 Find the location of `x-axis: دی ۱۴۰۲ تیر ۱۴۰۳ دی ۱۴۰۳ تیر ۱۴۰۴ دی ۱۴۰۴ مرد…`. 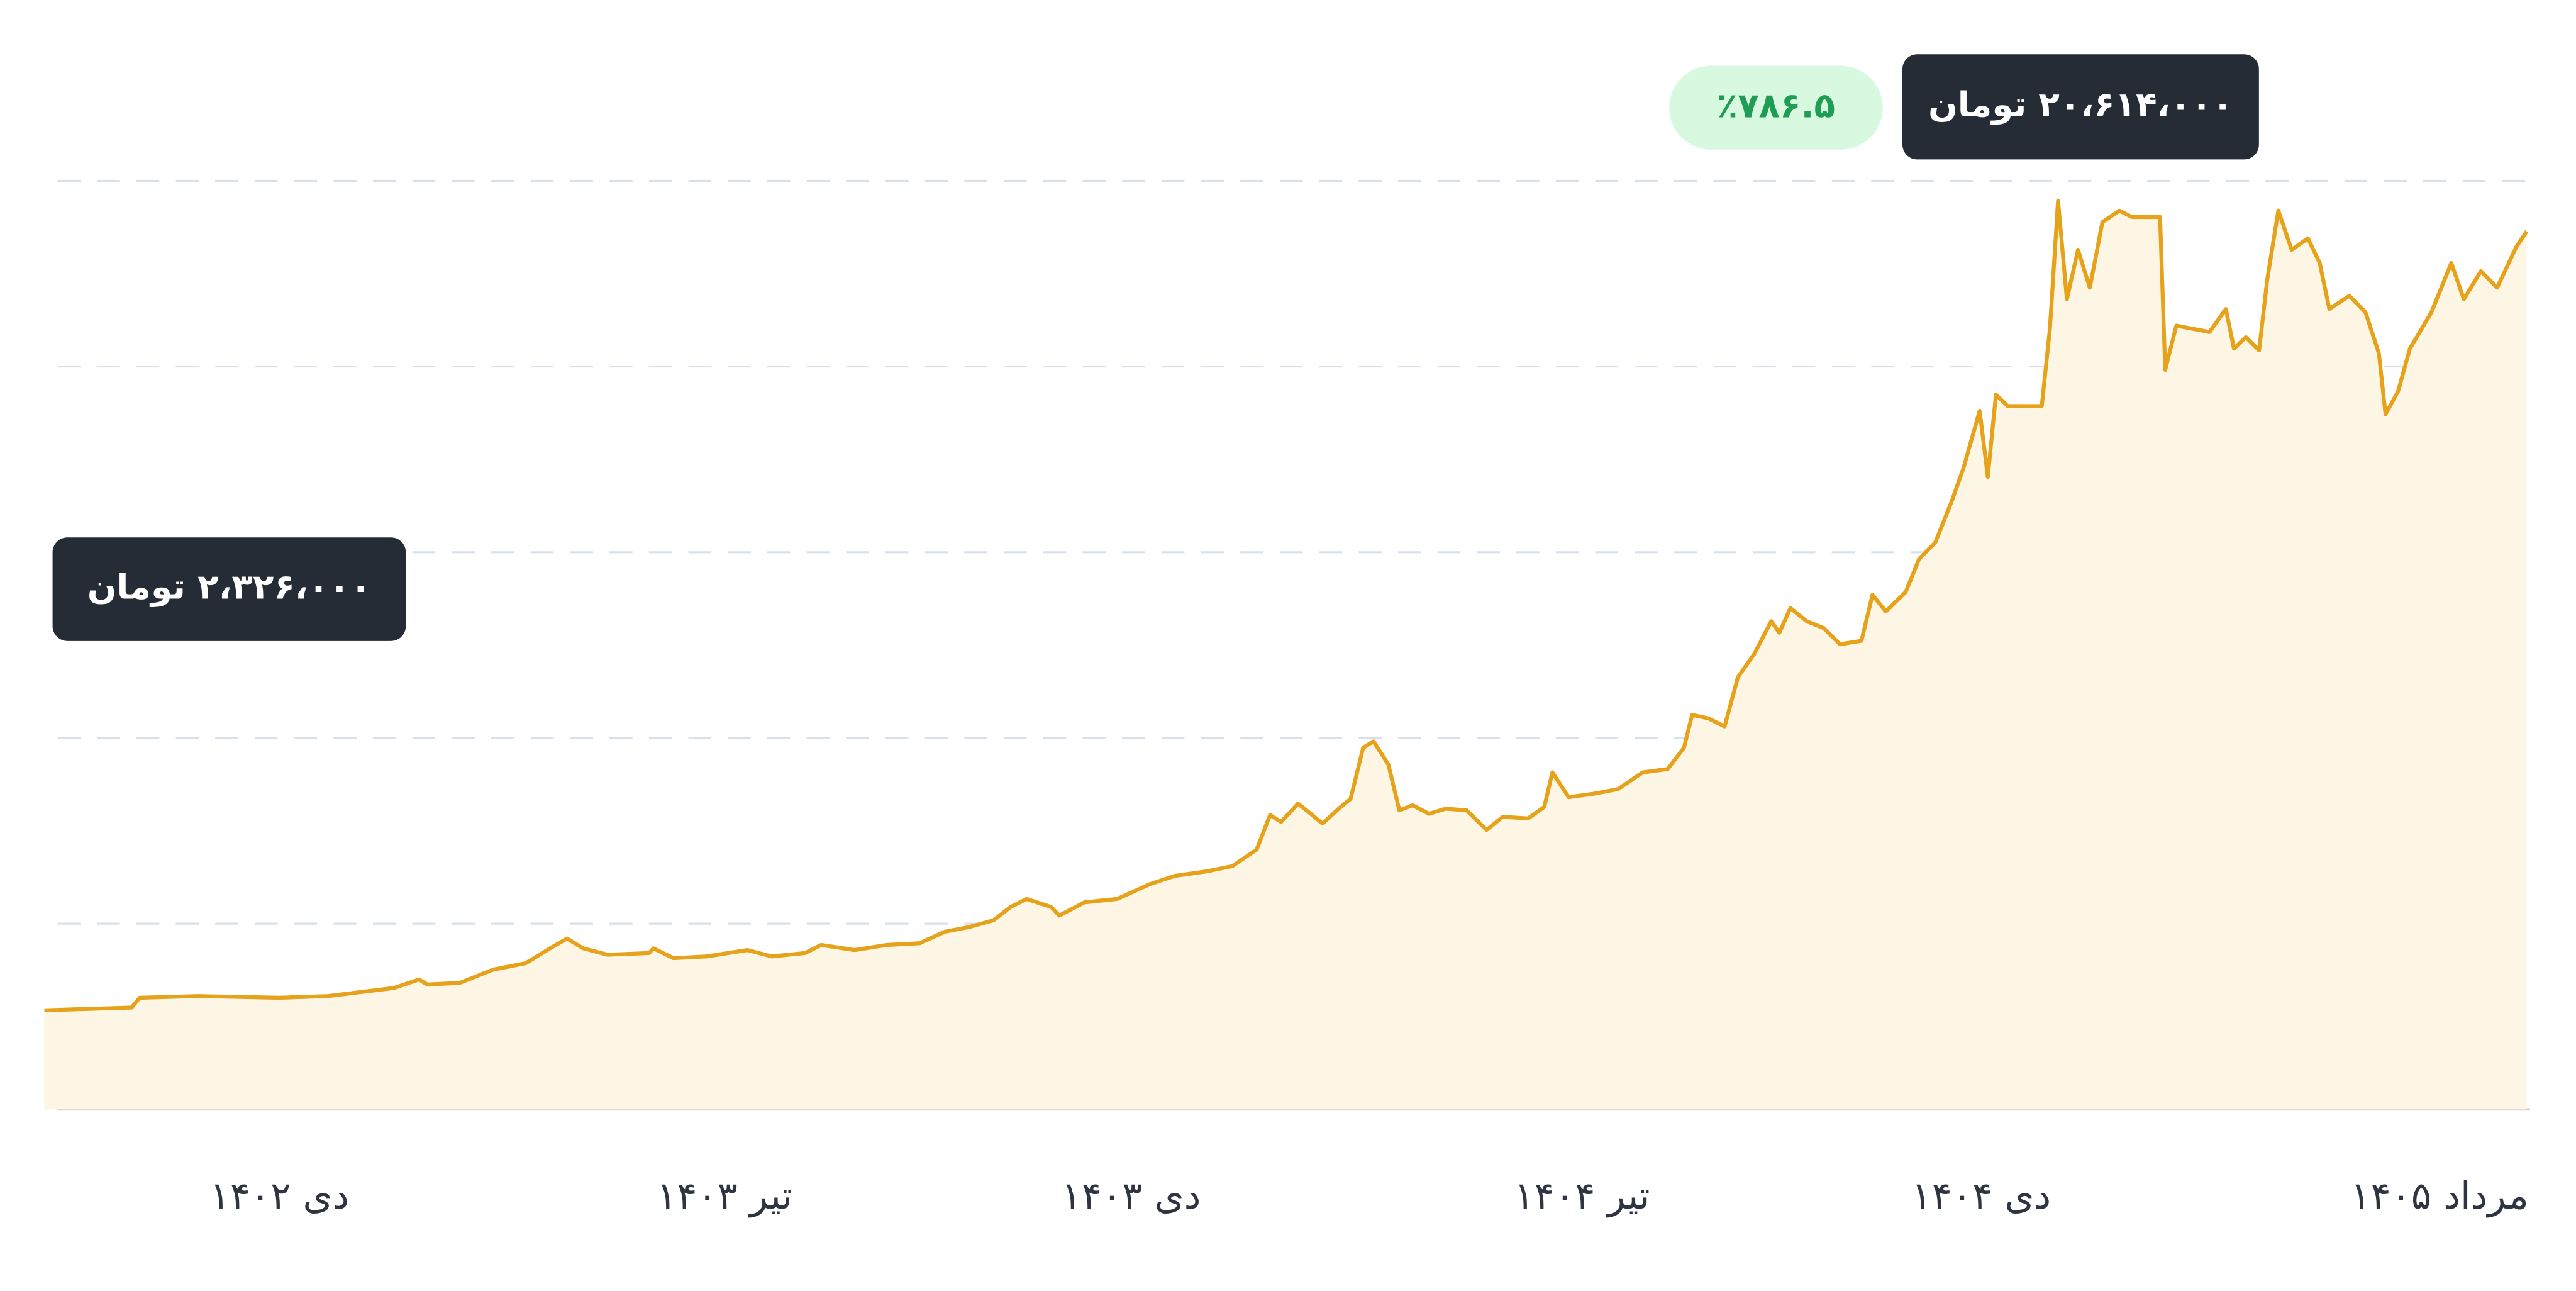

x-axis: دی ۱۴۰۲ تیر ۱۴۰۳ دی ۱۴۰۳ تیر ۱۴۰۴ دی ۱۴۰۴ مرد… is located at coordinates (1368, 1196).